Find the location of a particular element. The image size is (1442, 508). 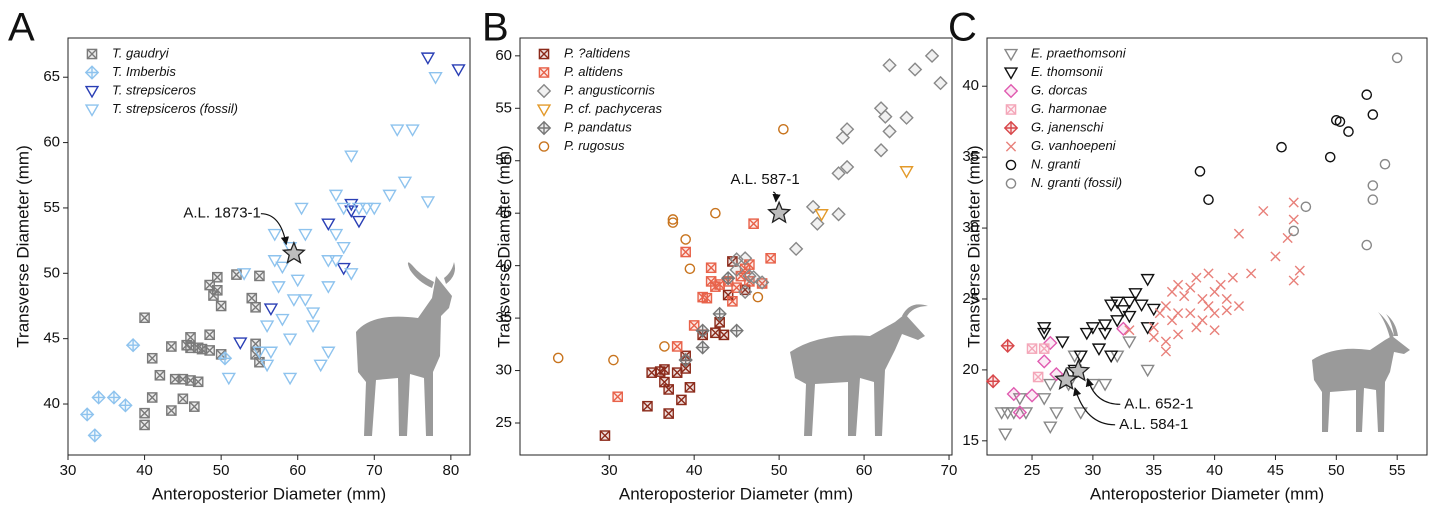

legend-label: P. pandatus is located at coordinates (598, 126).